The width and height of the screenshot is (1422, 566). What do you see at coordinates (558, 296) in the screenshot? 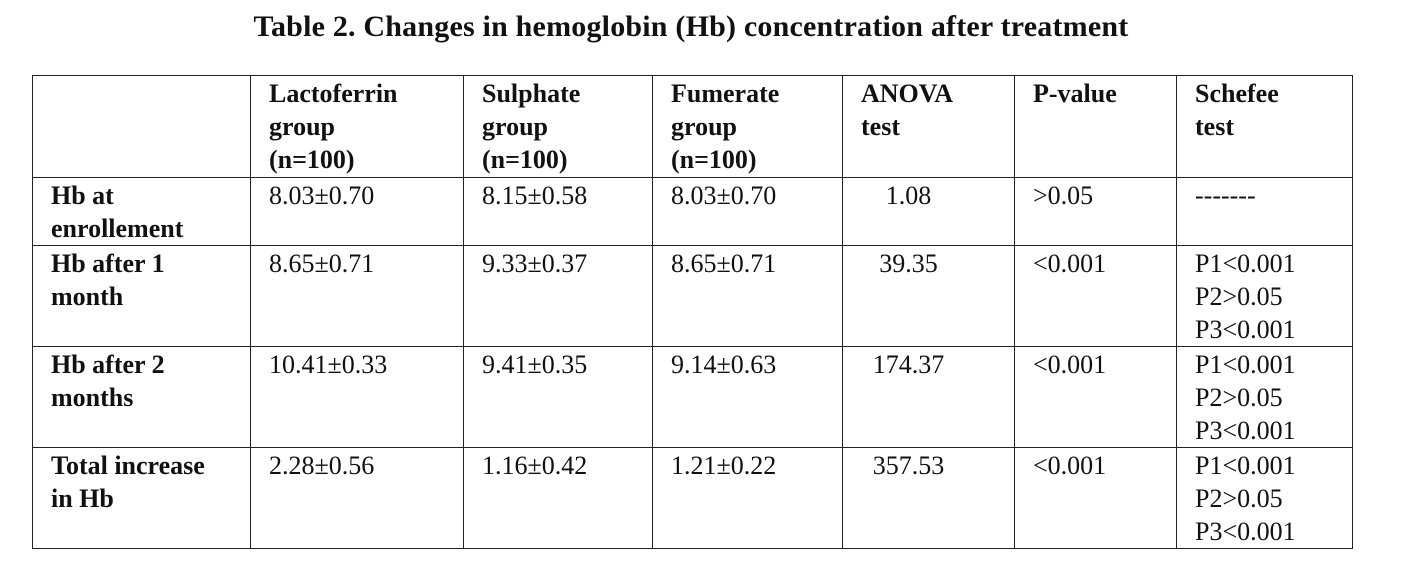
I see `cell-sulphate: 9.33±0.37` at bounding box center [558, 296].